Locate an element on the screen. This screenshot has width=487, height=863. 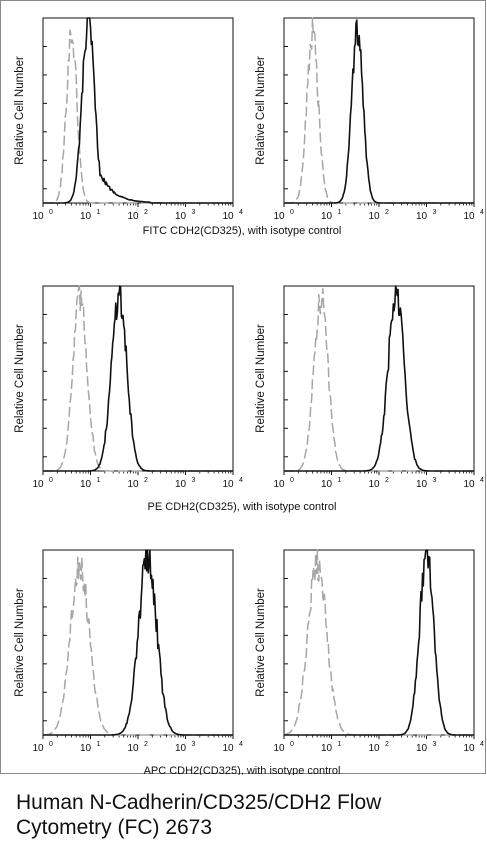
isotype-control-line is located at coordinates (138, 378).